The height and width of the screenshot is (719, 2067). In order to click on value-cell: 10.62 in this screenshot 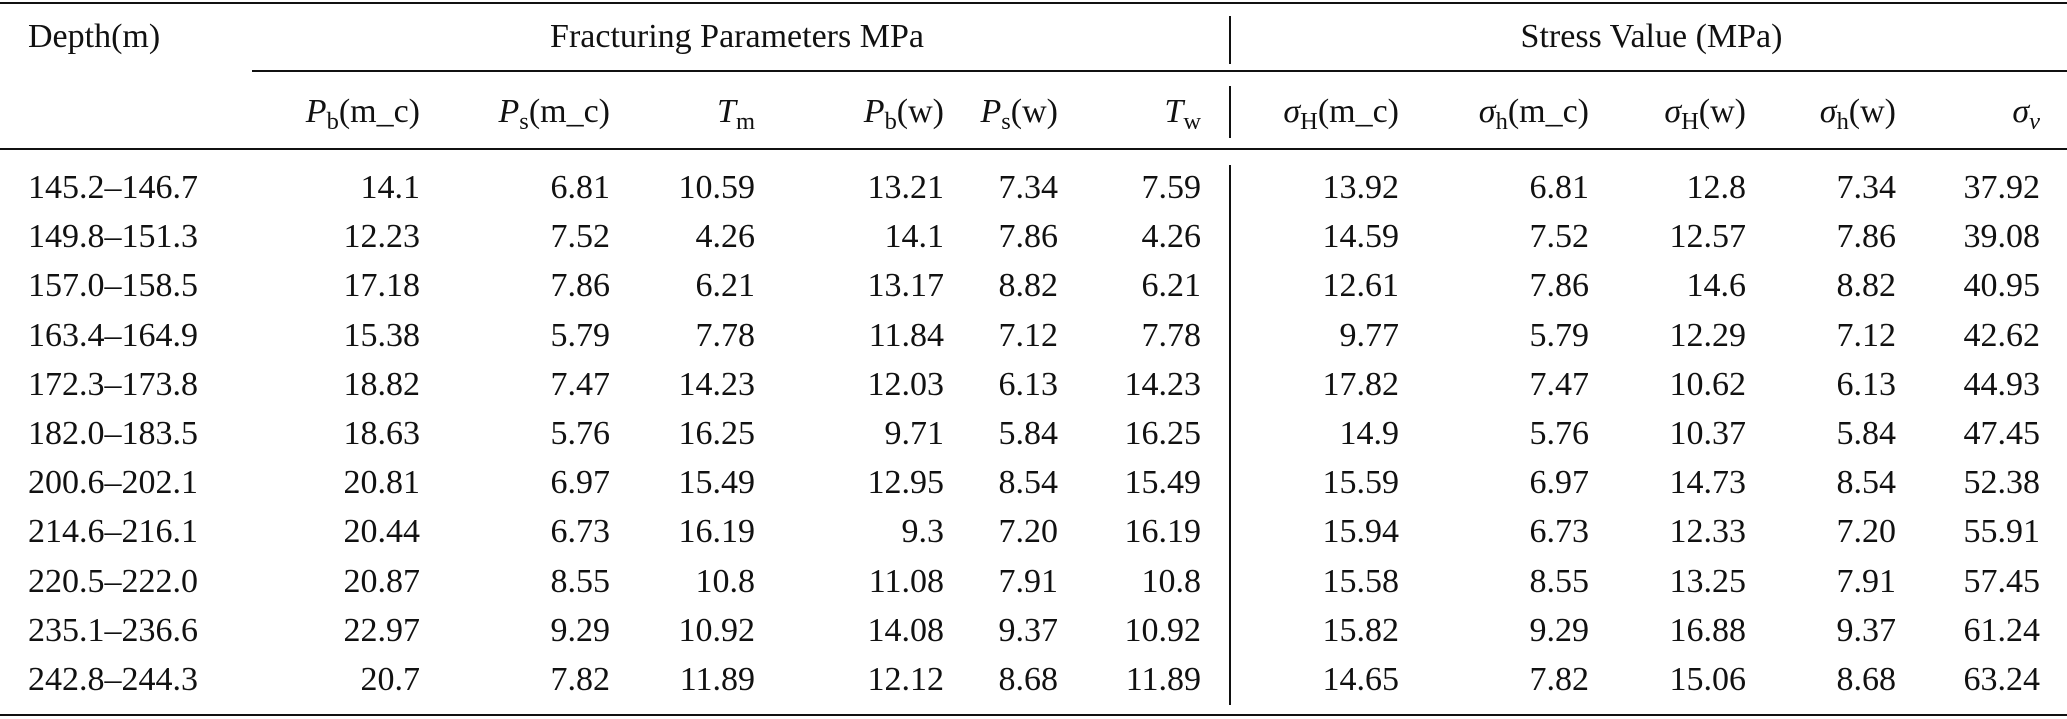, I will do `click(1708, 384)`.